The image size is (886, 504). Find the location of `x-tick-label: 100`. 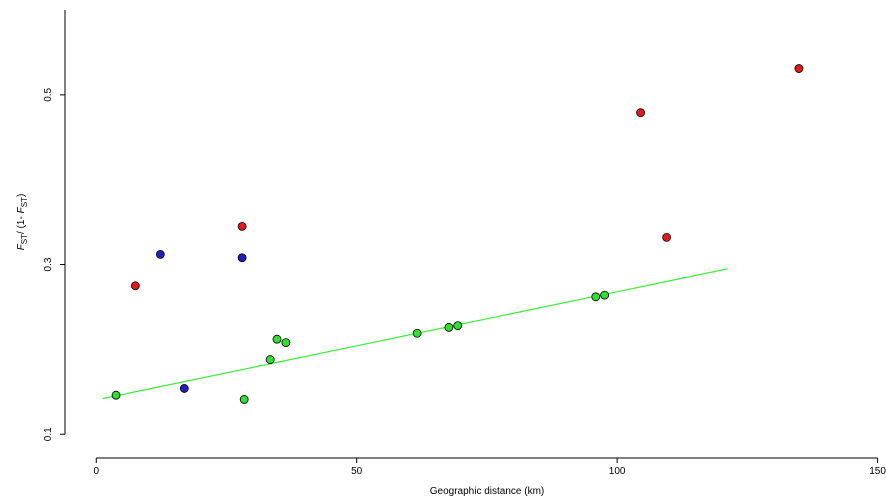

x-tick-label: 100 is located at coordinates (617, 471).